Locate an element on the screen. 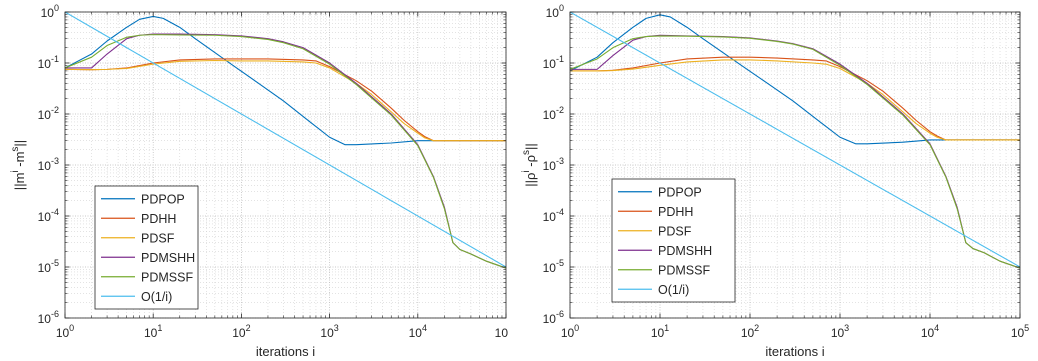  y-axis-label: ||ρi -ρs|| is located at coordinates (529, 165).